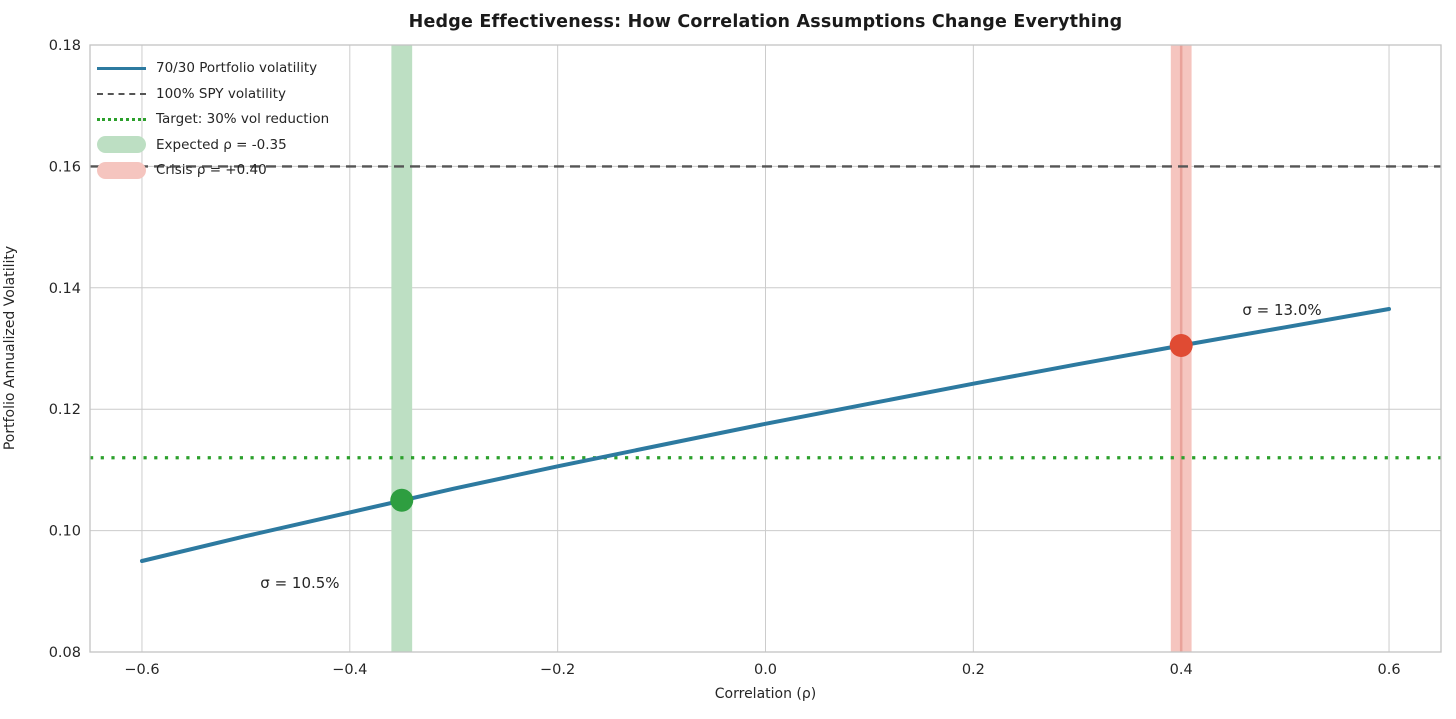 The width and height of the screenshot is (1456, 719). Describe the element at coordinates (349, 670) in the screenshot. I see `x-tick-label: −0.4` at that location.